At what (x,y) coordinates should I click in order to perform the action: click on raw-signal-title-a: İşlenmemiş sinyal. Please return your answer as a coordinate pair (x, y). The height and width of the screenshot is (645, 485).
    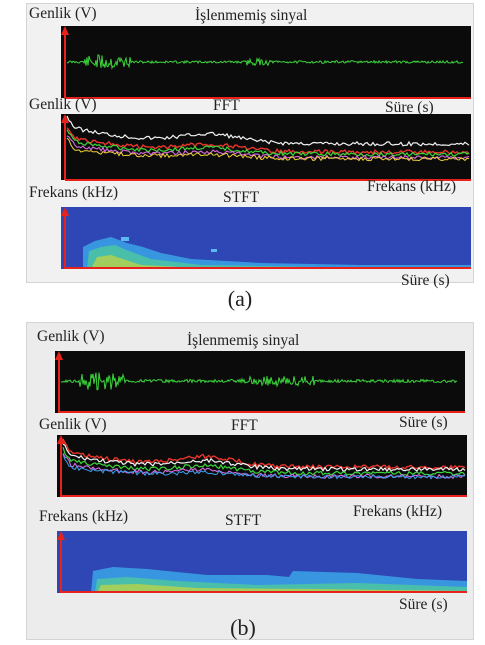
    Looking at the image, I should click on (251, 15).